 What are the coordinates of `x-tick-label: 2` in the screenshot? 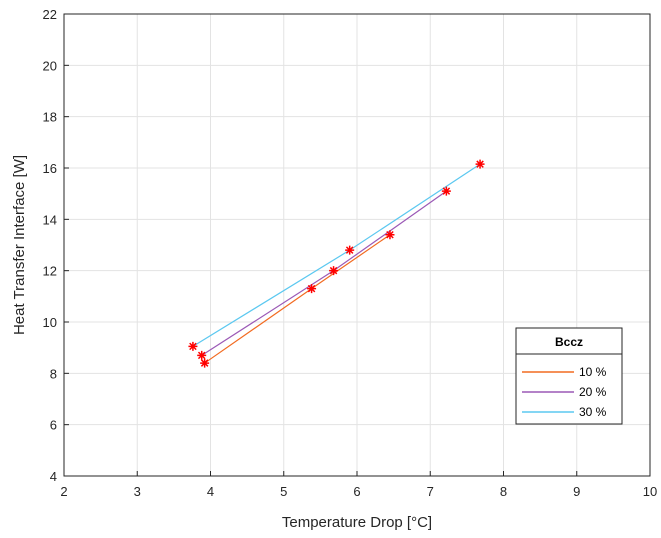 It's located at (63, 491).